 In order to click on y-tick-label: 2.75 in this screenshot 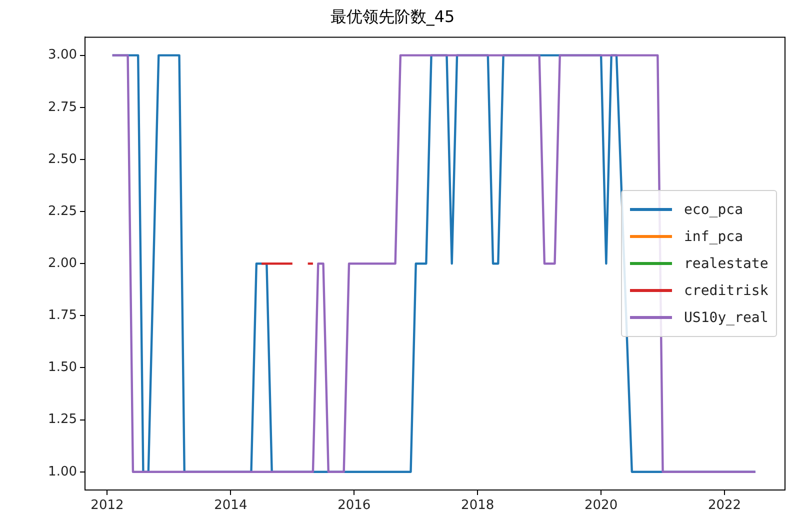, I will do `click(62, 107)`.